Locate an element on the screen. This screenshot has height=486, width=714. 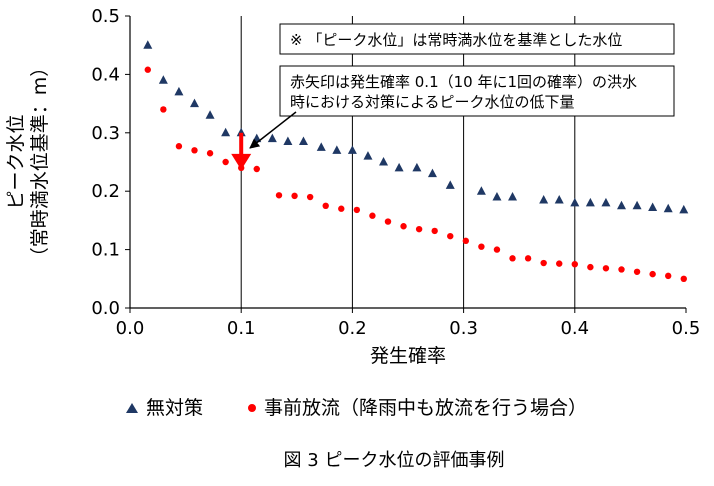
legend-circle-marker is located at coordinates (252, 408).